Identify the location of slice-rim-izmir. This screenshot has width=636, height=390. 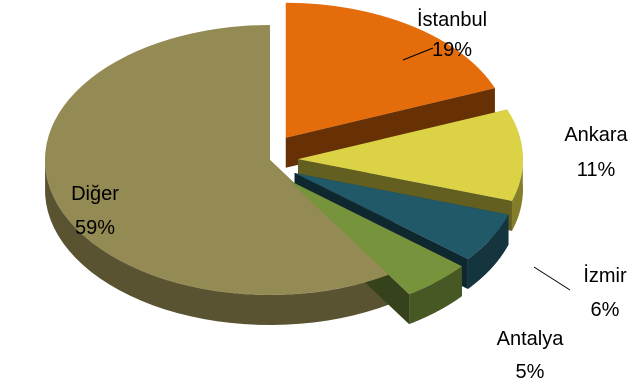
(488, 252).